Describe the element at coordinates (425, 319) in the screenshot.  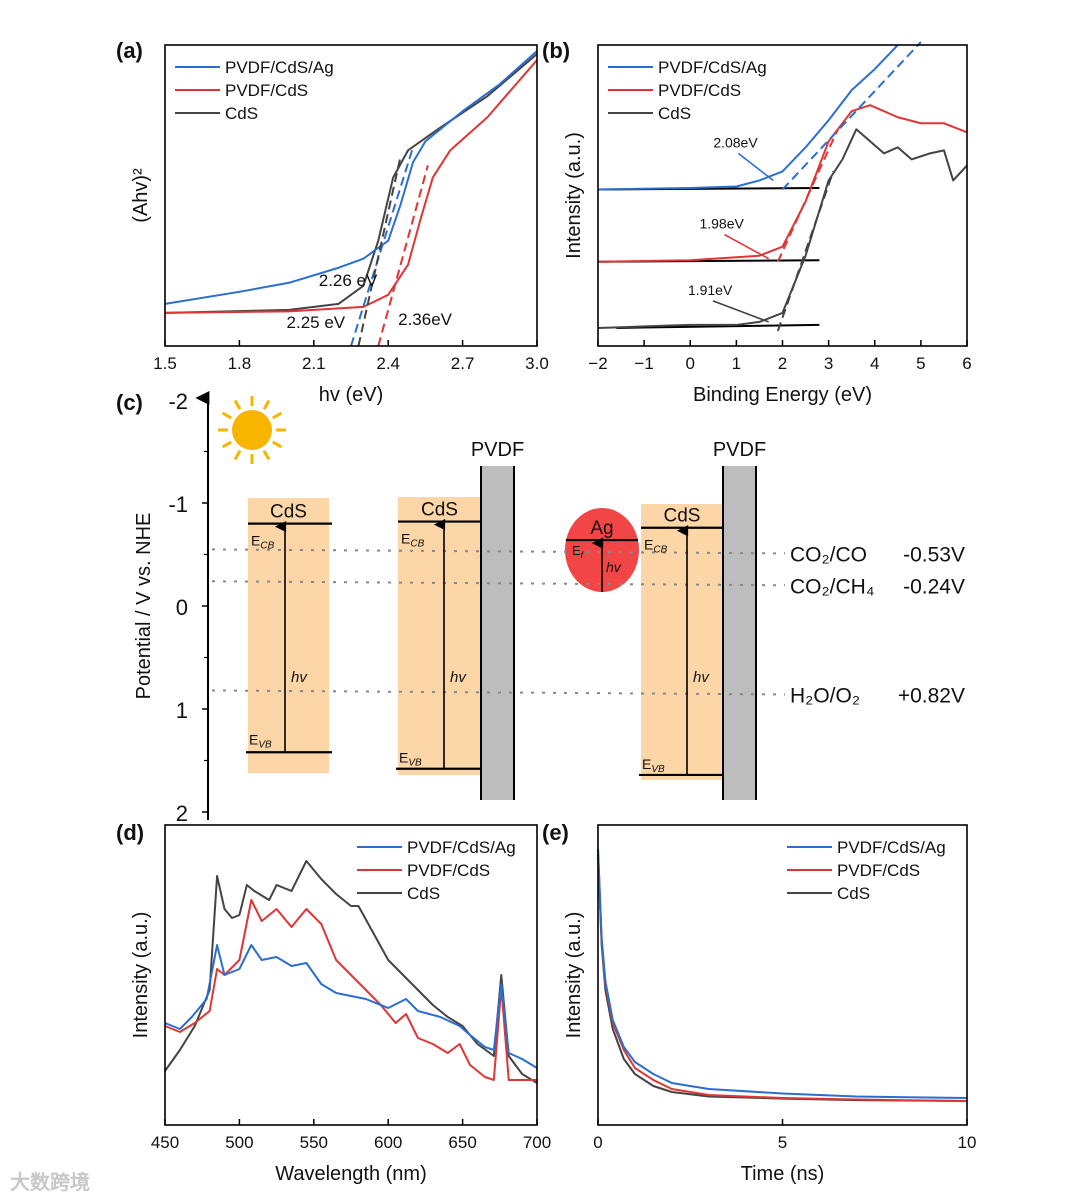
I see `annotation: 2.36eV` at that location.